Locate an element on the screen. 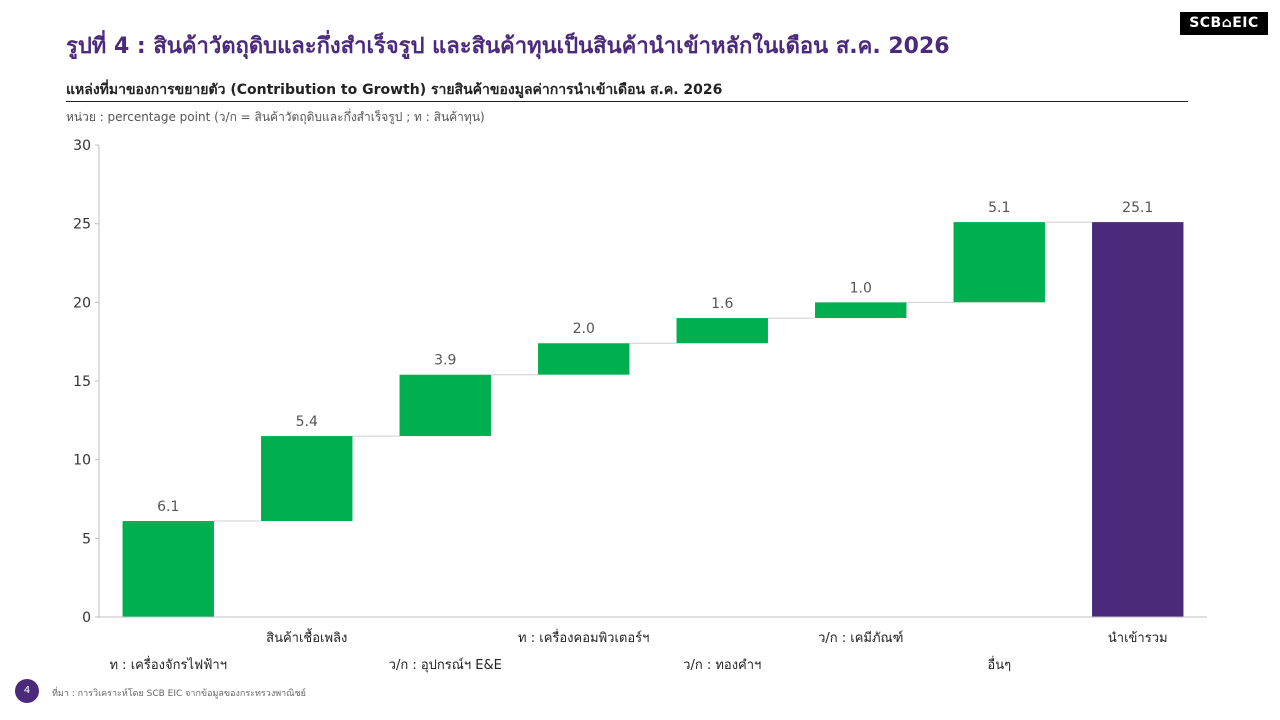 Image resolution: width=1280 pixels, height=720 pixels. x-category-label: สินค้าเชื้อเพลิง is located at coordinates (306, 637).